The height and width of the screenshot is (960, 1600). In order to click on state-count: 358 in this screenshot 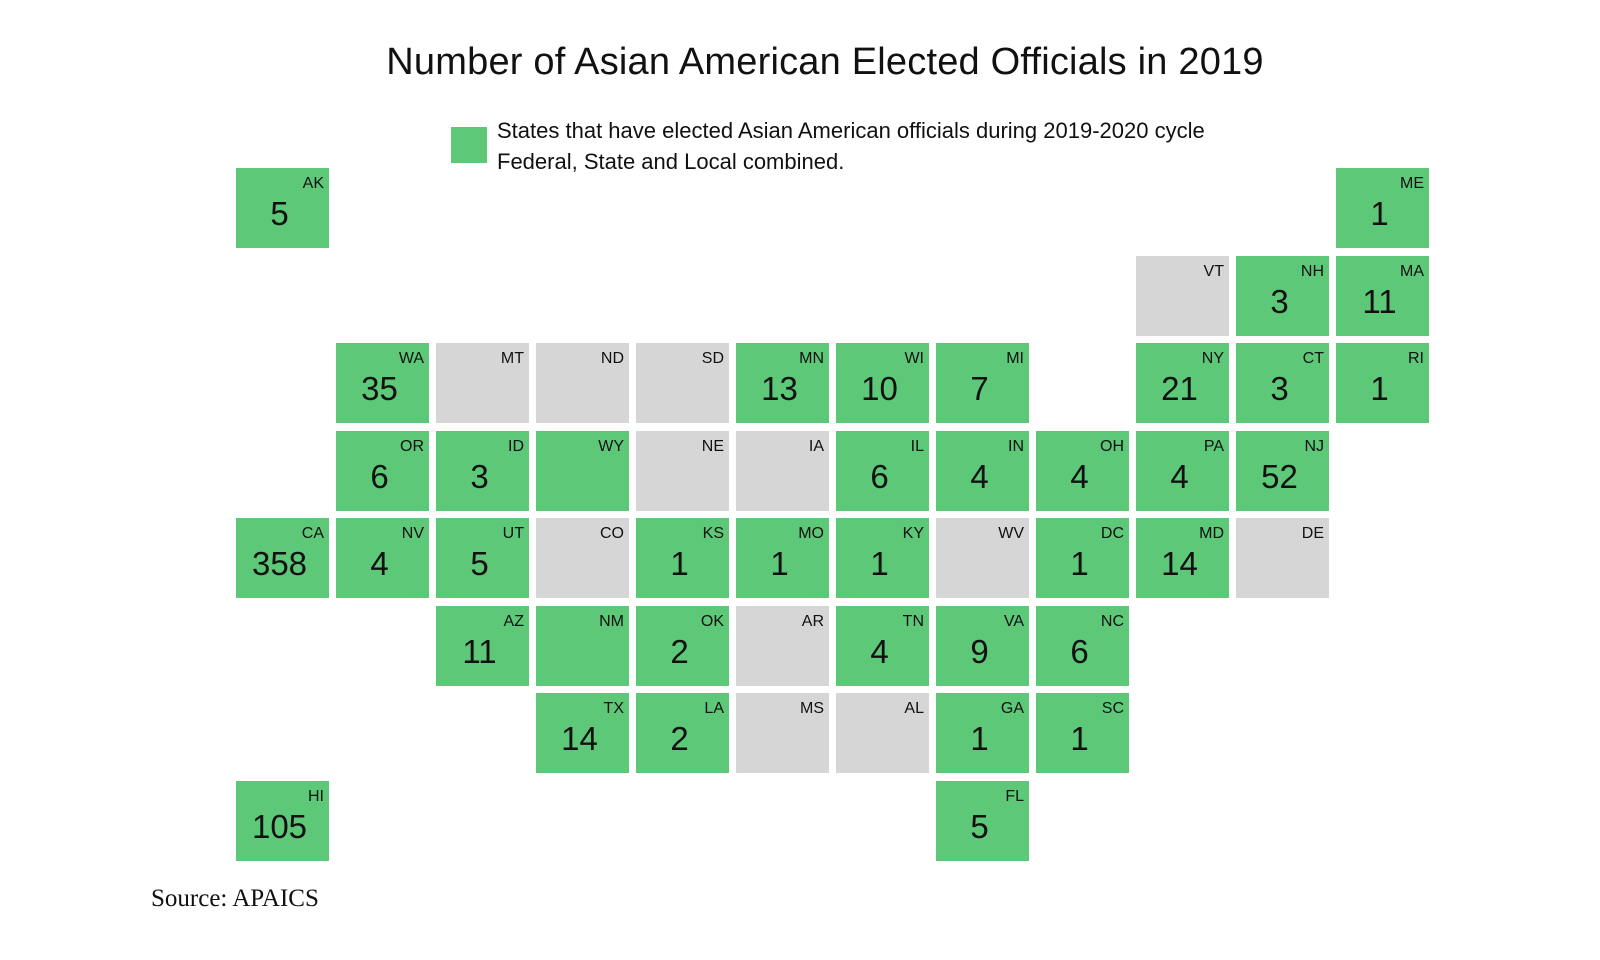, I will do `click(279, 563)`.